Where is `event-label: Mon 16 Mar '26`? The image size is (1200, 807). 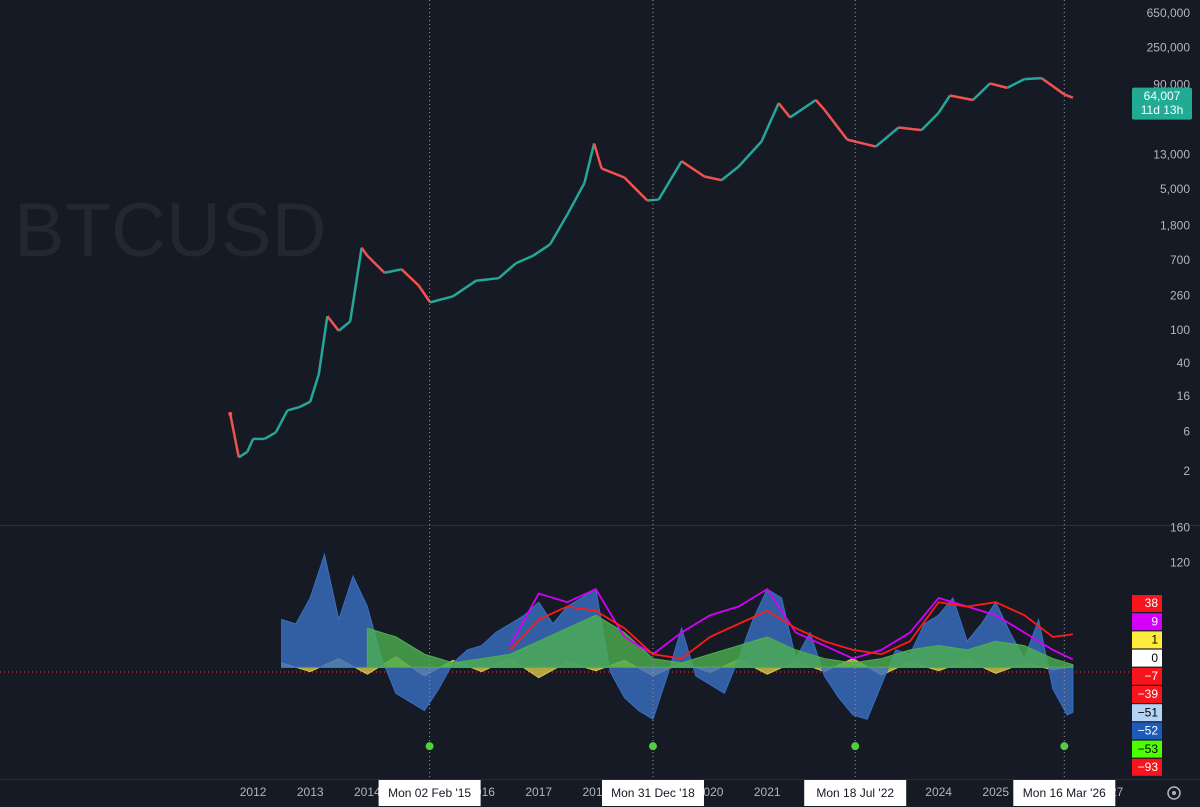
event-label: Mon 16 Mar '26 is located at coordinates (1064, 793).